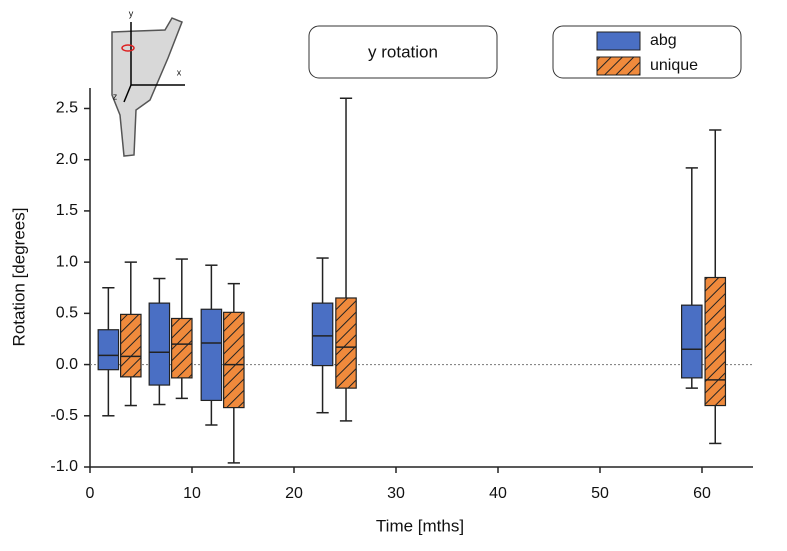 This screenshot has width=787, height=551. I want to click on x-tick-label: 20, so click(294, 493).